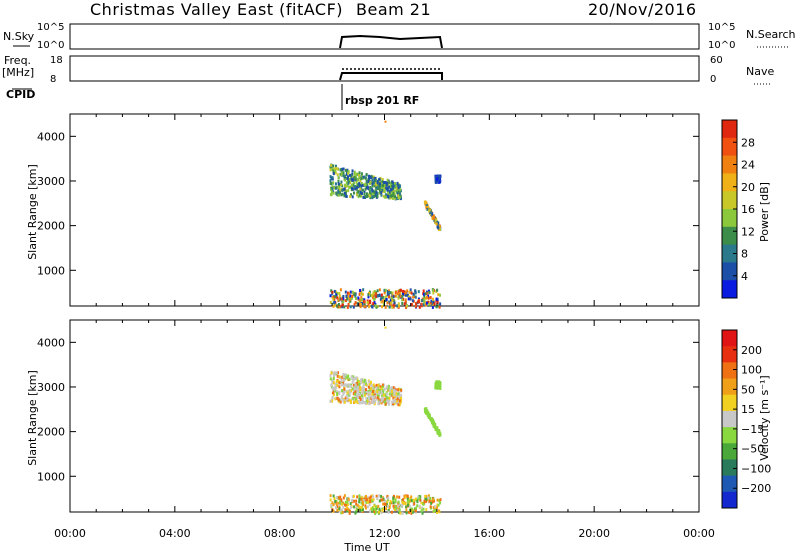  What do you see at coordinates (384, 533) in the screenshot?
I see `time-axis: 00:00 04:00 08:00 12:00 16:00 20:00 00:00` at bounding box center [384, 533].